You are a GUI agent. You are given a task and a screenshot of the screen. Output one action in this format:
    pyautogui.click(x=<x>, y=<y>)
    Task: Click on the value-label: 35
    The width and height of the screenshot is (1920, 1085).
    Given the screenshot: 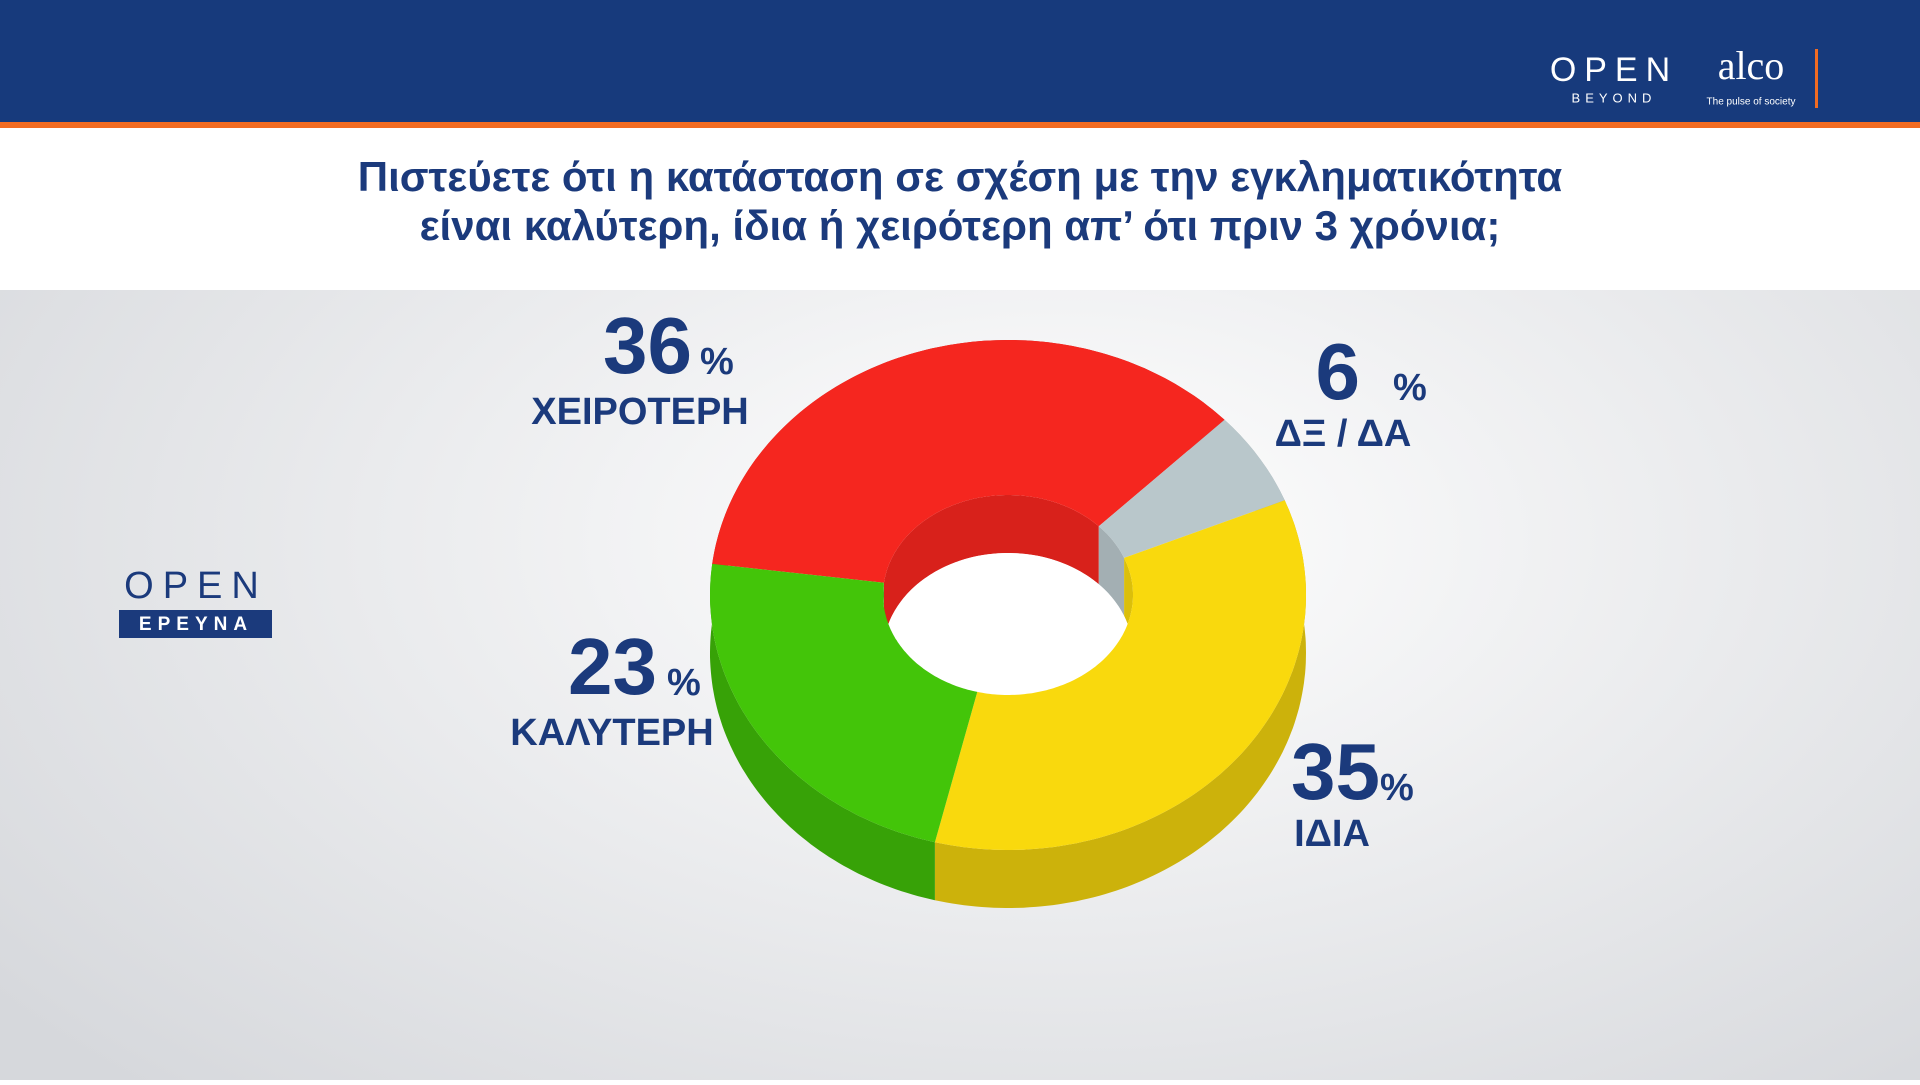 What is the action you would take?
    pyautogui.click(x=1335, y=771)
    